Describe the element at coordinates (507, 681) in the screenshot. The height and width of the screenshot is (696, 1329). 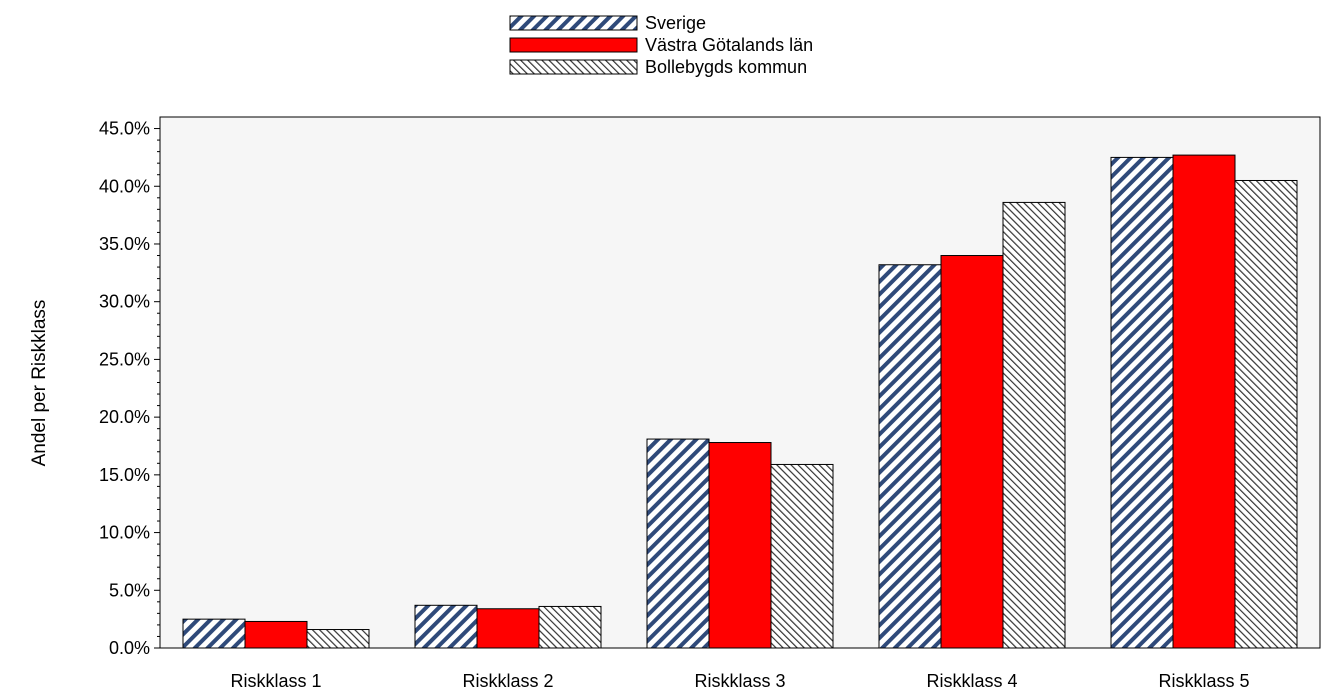
I see `x-tick-label: Riskklass 2` at that location.